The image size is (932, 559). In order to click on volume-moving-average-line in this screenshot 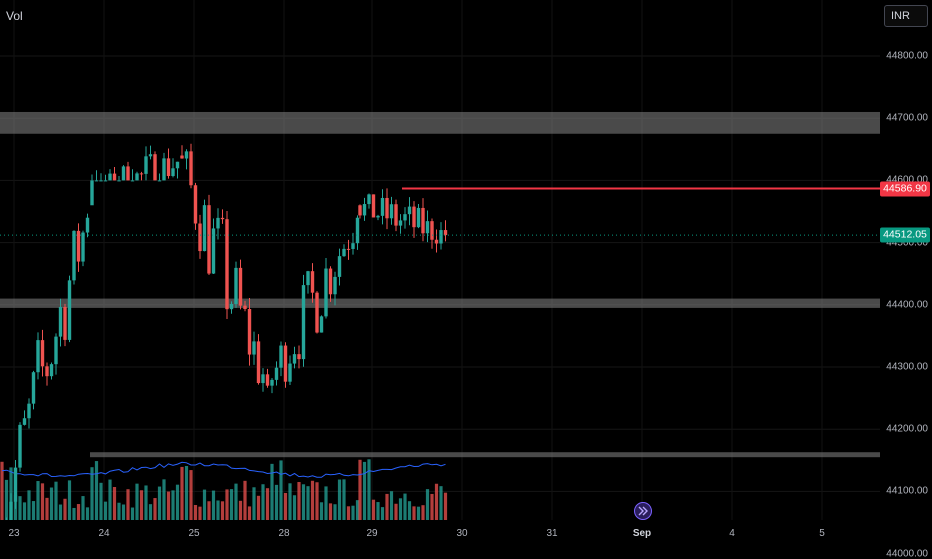, I will do `click(223, 469)`.